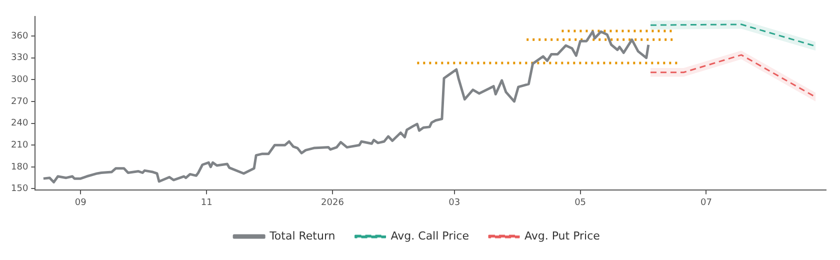  I want to click on y-tick-label: 150, so click(19, 189).